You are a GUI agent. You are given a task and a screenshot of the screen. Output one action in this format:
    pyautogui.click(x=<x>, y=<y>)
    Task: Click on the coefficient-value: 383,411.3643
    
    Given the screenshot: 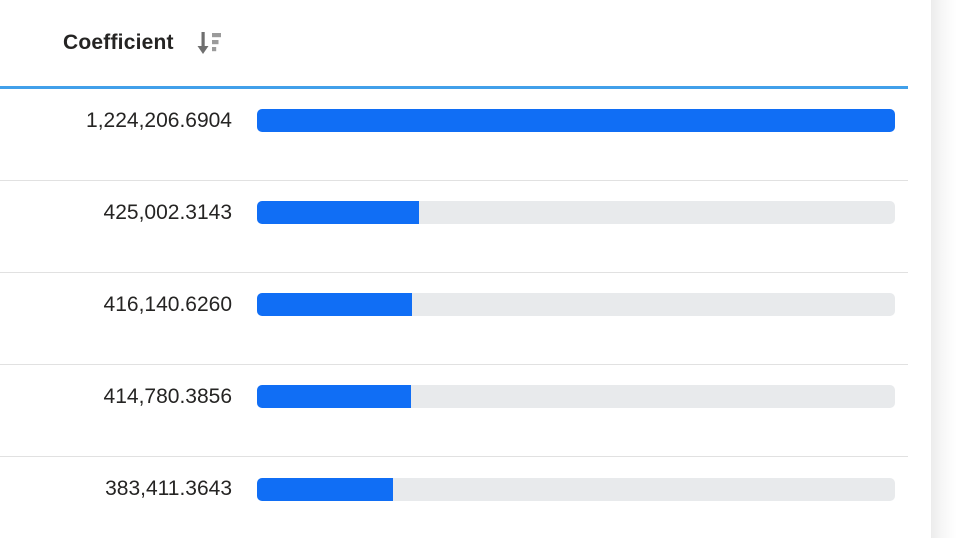 What is the action you would take?
    pyautogui.click(x=168, y=488)
    